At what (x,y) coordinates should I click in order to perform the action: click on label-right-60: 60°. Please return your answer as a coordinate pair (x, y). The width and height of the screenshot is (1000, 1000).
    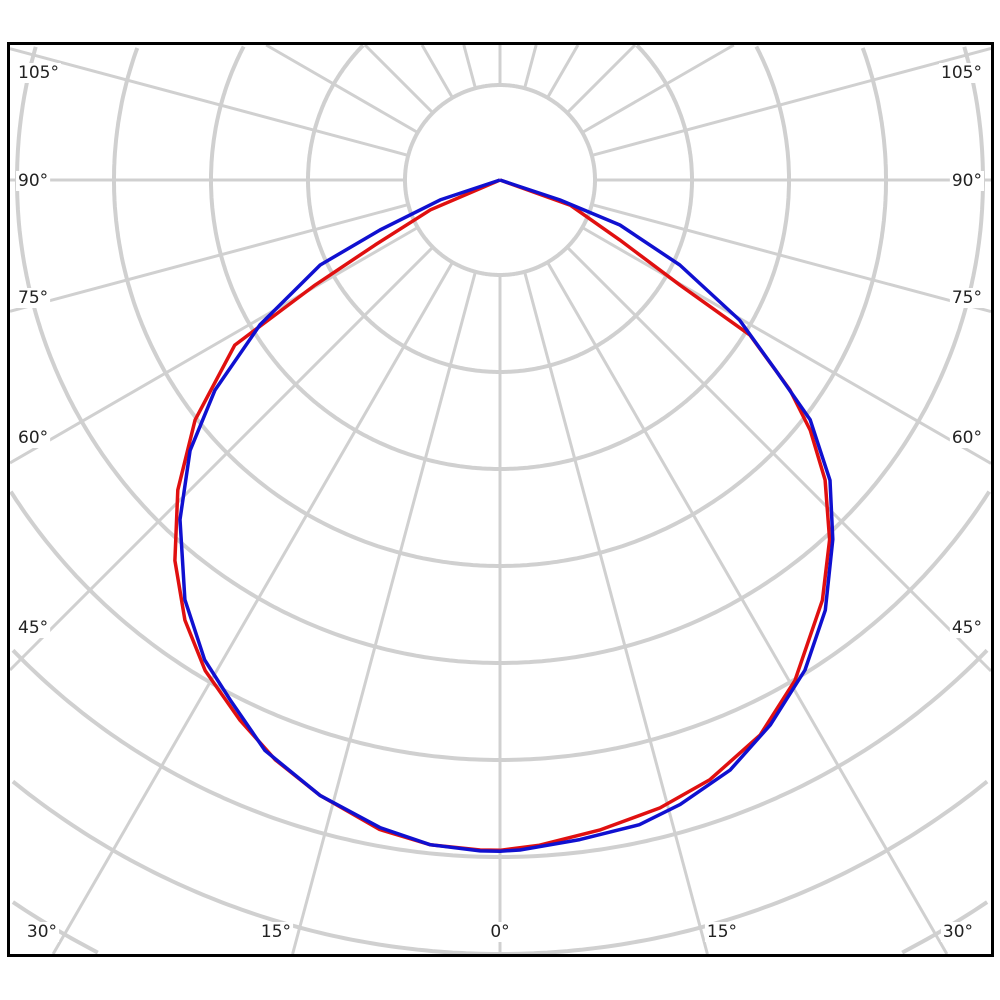
    Looking at the image, I should click on (967, 438).